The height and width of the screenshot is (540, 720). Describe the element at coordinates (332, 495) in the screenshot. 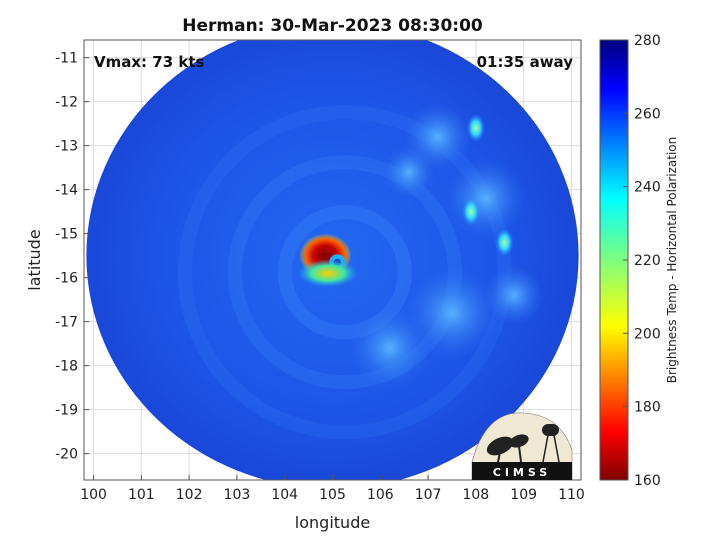

I see `x-tick-label: 105` at that location.